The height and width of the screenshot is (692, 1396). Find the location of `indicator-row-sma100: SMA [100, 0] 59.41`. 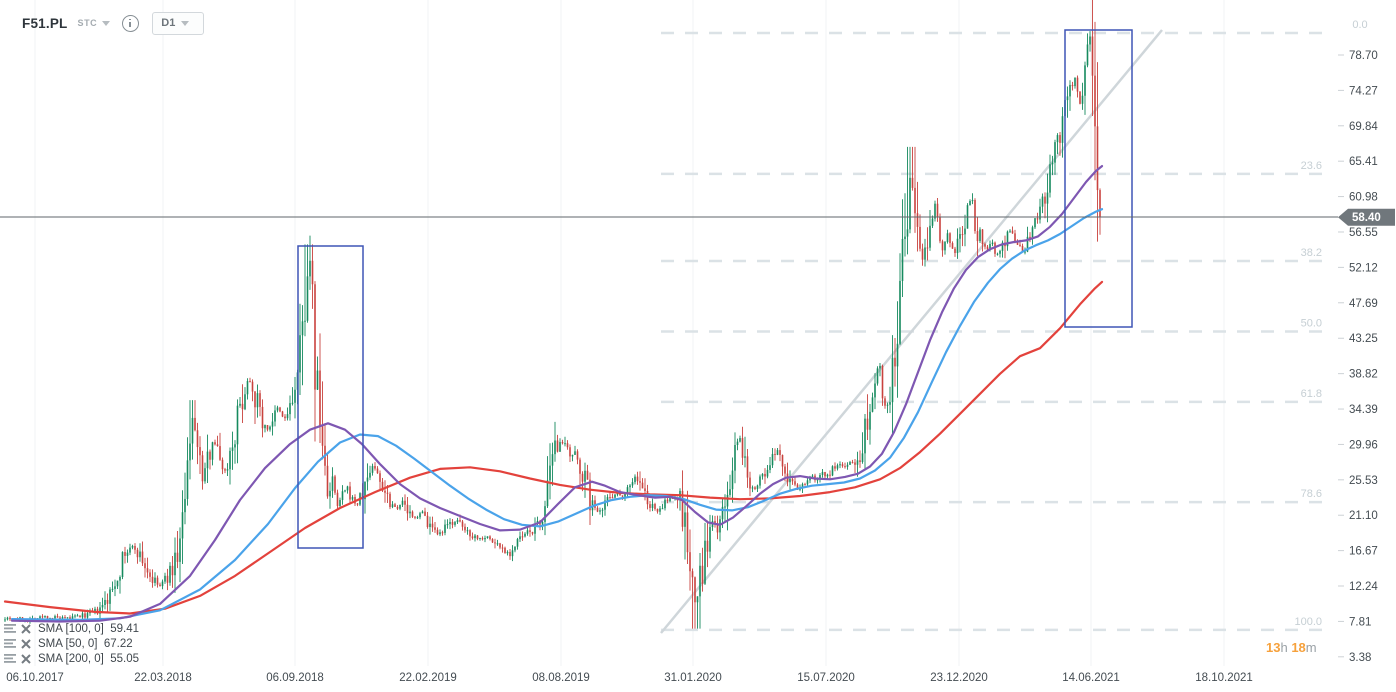

indicator-row-sma100: SMA [100, 0] 59.41 is located at coordinates (70, 628).